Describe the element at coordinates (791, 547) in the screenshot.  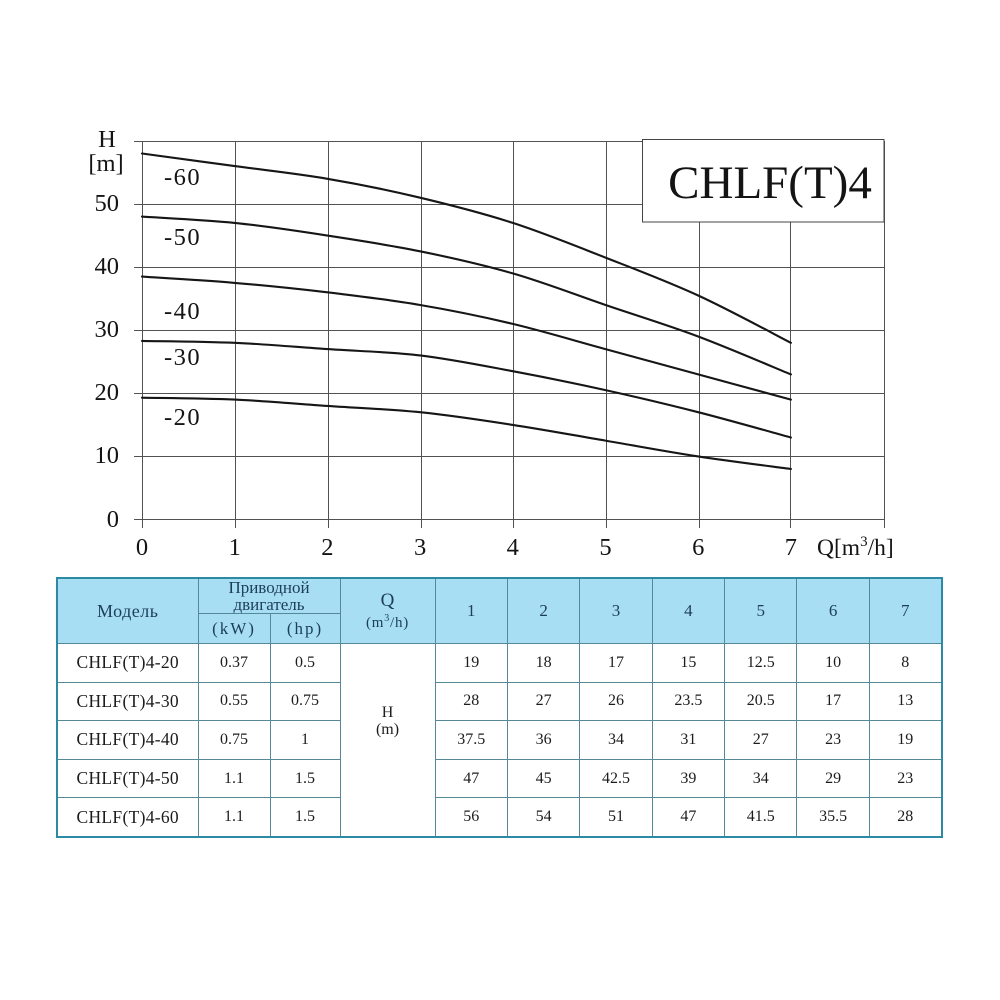
I see `svg-text: 7` at that location.